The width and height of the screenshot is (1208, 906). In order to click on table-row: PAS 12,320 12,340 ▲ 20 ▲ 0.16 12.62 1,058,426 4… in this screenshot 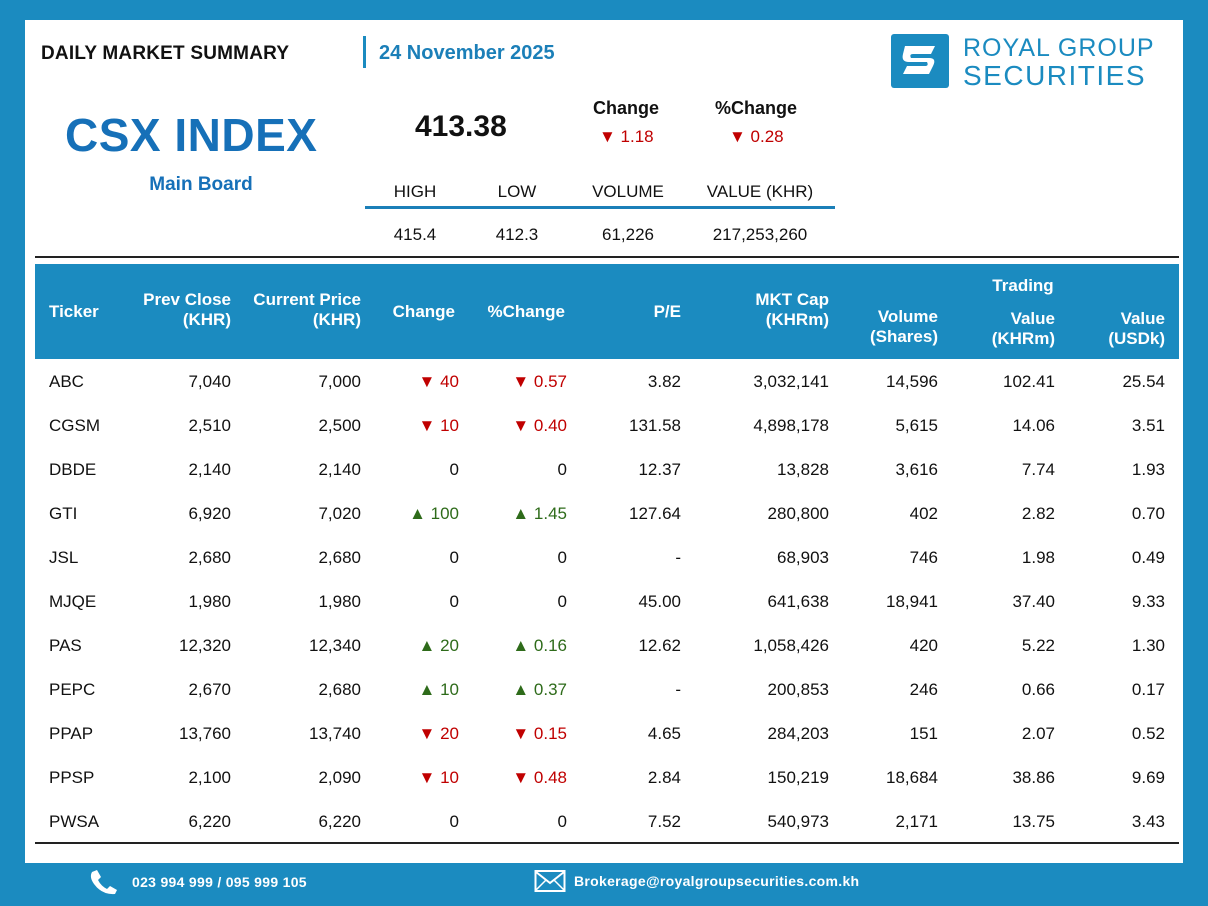, I will do `click(607, 646)`.